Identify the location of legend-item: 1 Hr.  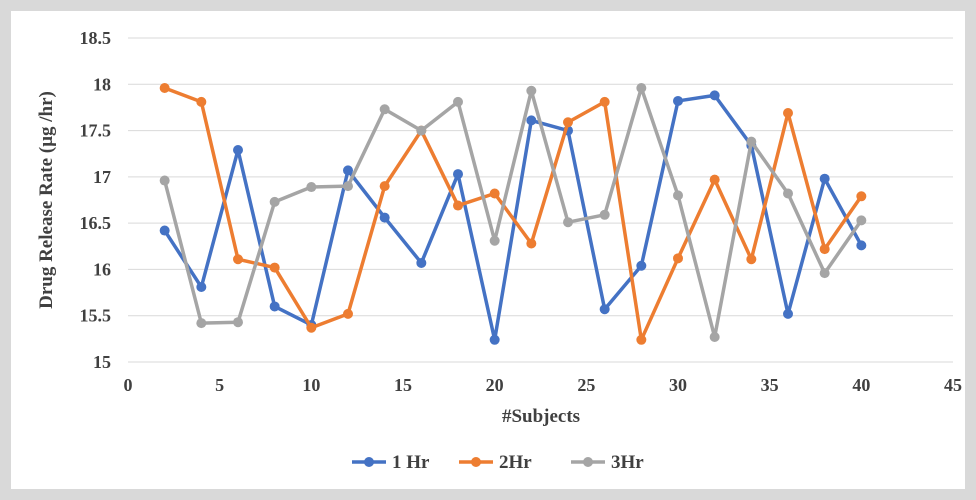
(391, 462).